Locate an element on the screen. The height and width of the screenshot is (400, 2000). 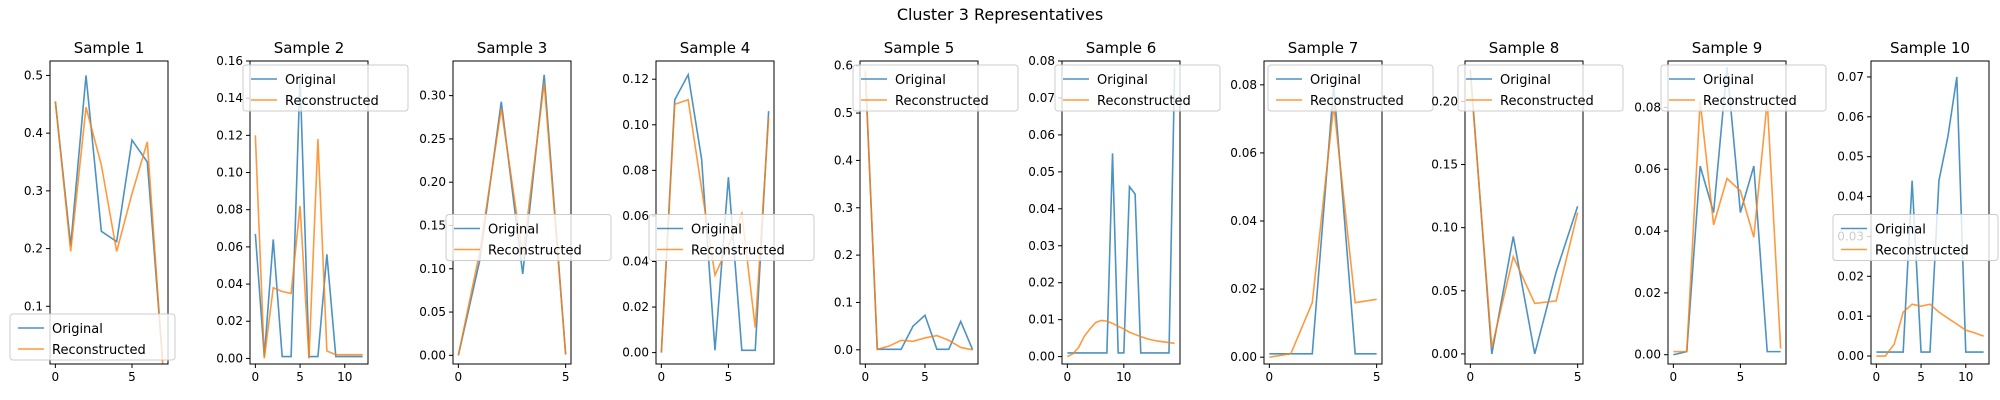
y-tick-label: 0.5 is located at coordinates (33, 75).